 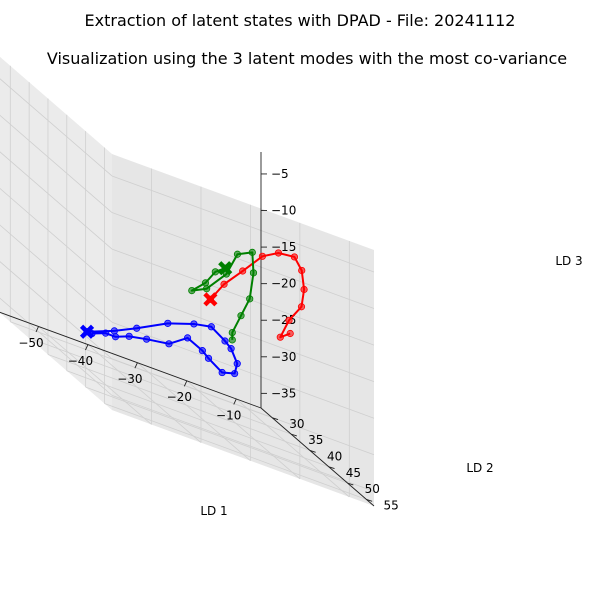 What do you see at coordinates (129, 379) in the screenshot?
I see `x-tick-label: −30` at bounding box center [129, 379].